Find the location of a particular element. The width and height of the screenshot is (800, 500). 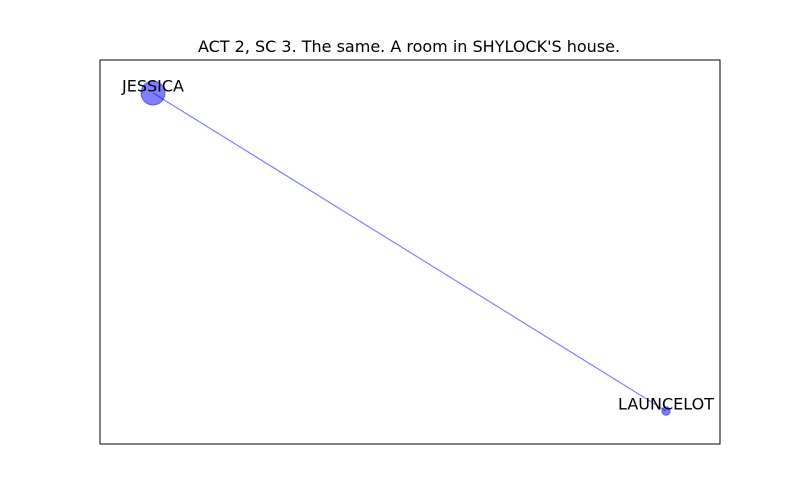

node-label-jessica: JESSICA is located at coordinates (152, 86).